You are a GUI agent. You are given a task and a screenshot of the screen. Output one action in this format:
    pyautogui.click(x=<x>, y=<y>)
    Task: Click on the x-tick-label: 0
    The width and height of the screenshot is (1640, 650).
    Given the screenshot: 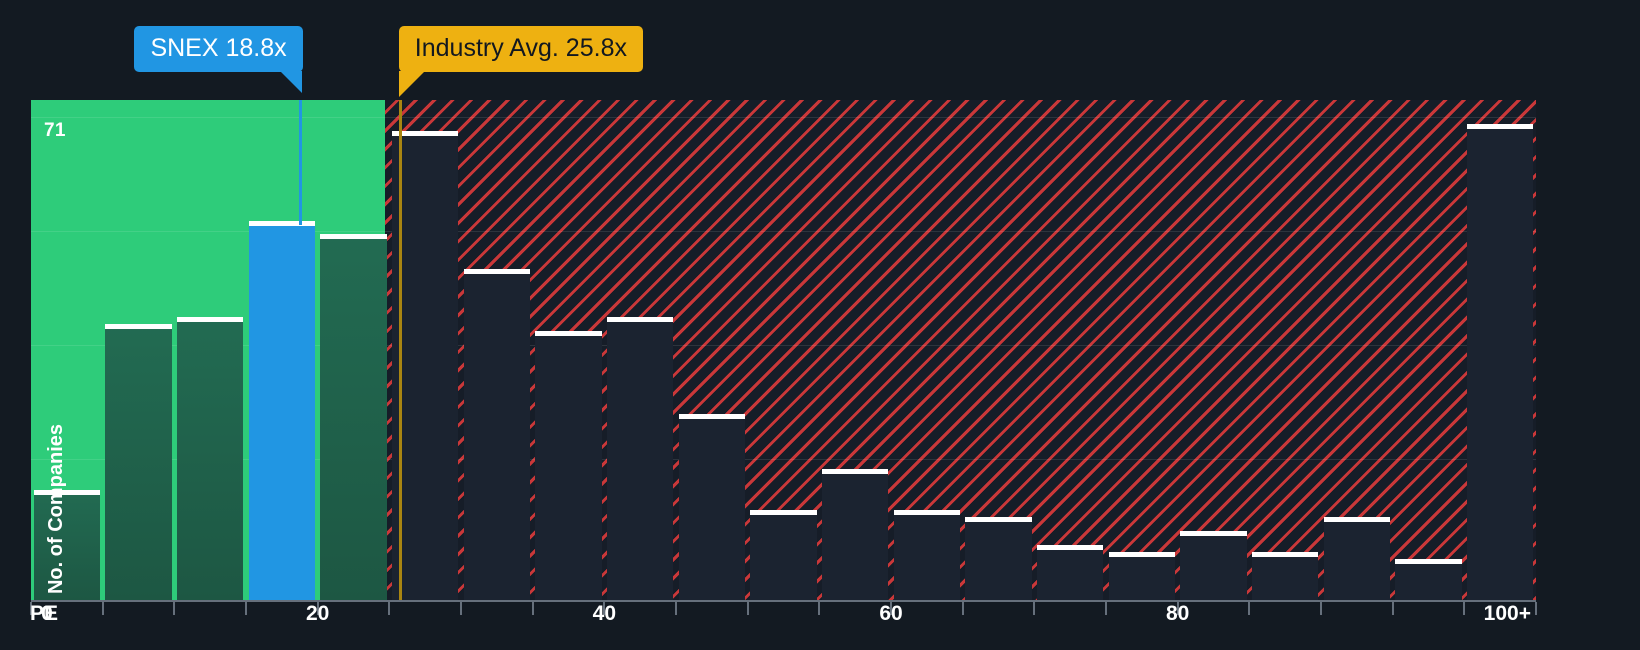 What is the action you would take?
    pyautogui.click(x=47, y=613)
    